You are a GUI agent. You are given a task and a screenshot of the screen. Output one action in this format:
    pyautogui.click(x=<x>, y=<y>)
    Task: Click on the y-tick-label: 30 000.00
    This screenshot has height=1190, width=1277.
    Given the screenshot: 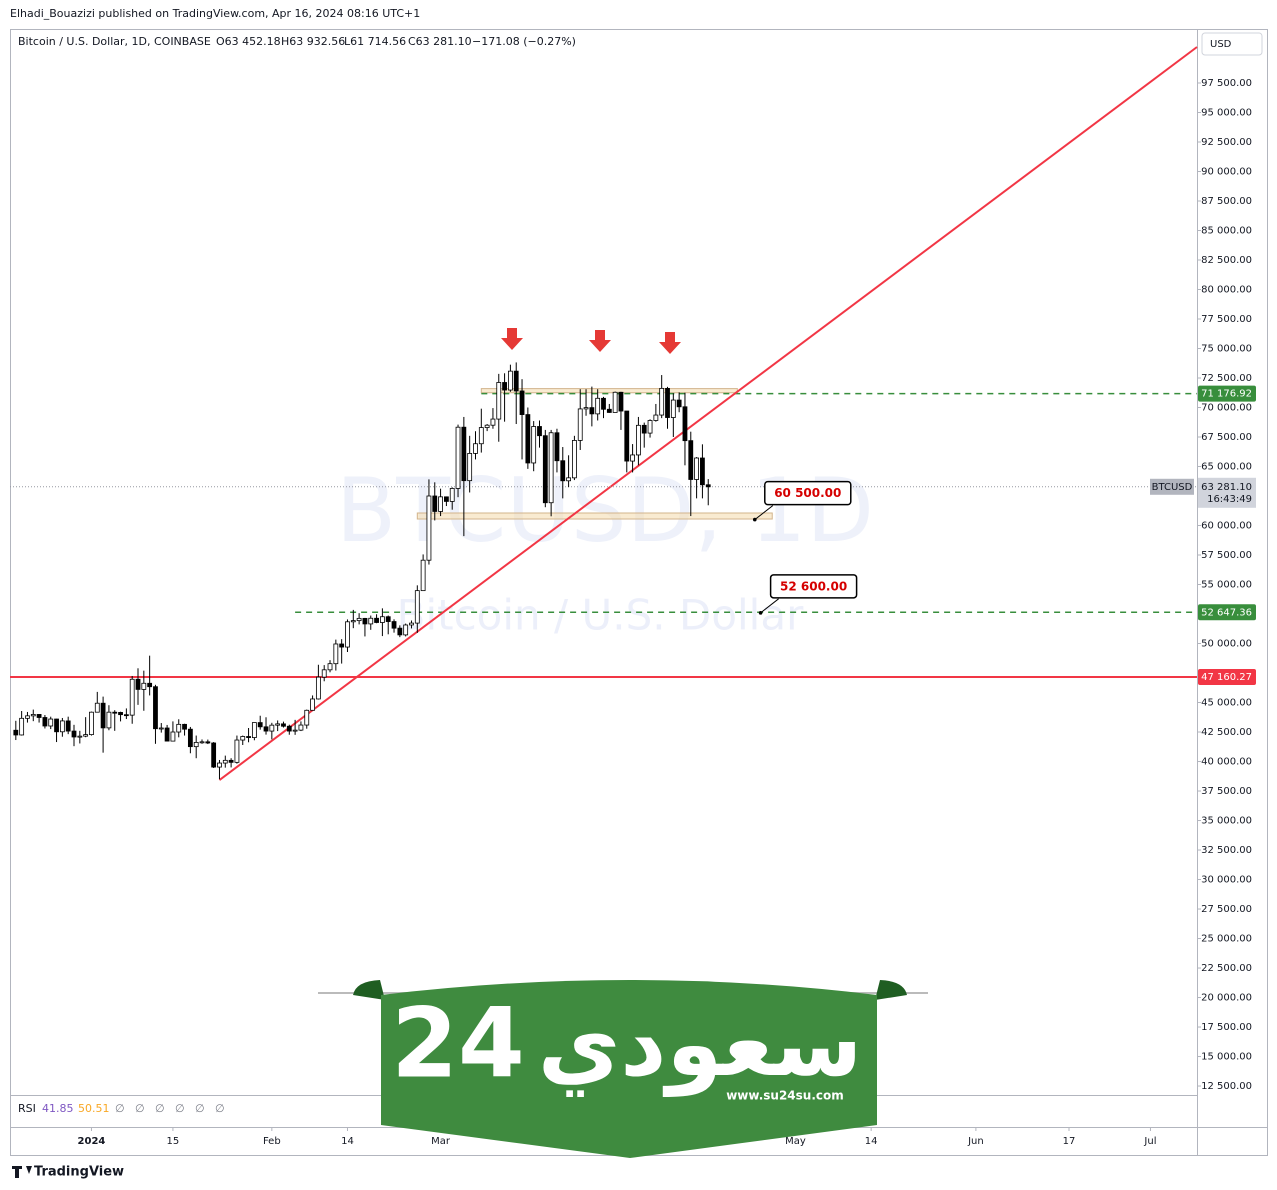 What is the action you would take?
    pyautogui.click(x=1226, y=880)
    